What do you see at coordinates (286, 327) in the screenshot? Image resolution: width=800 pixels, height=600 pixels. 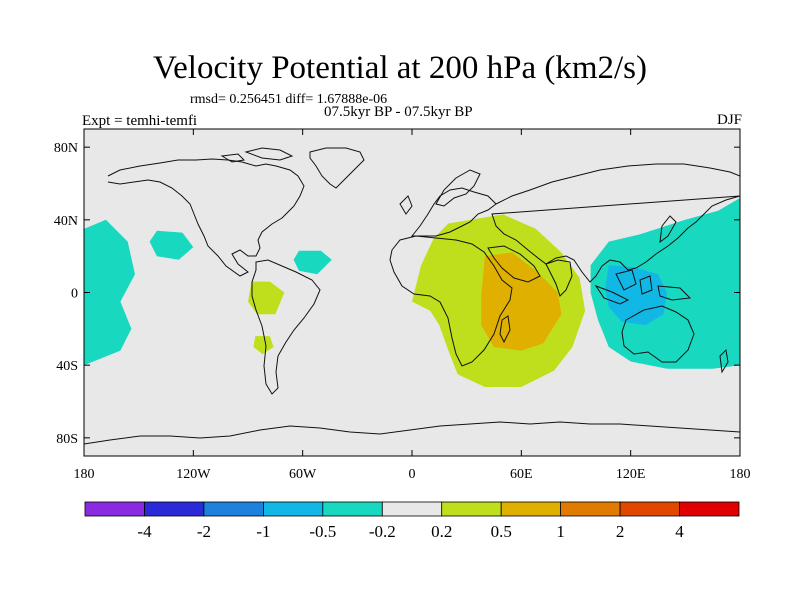 I see `coastline-south-america` at bounding box center [286, 327].